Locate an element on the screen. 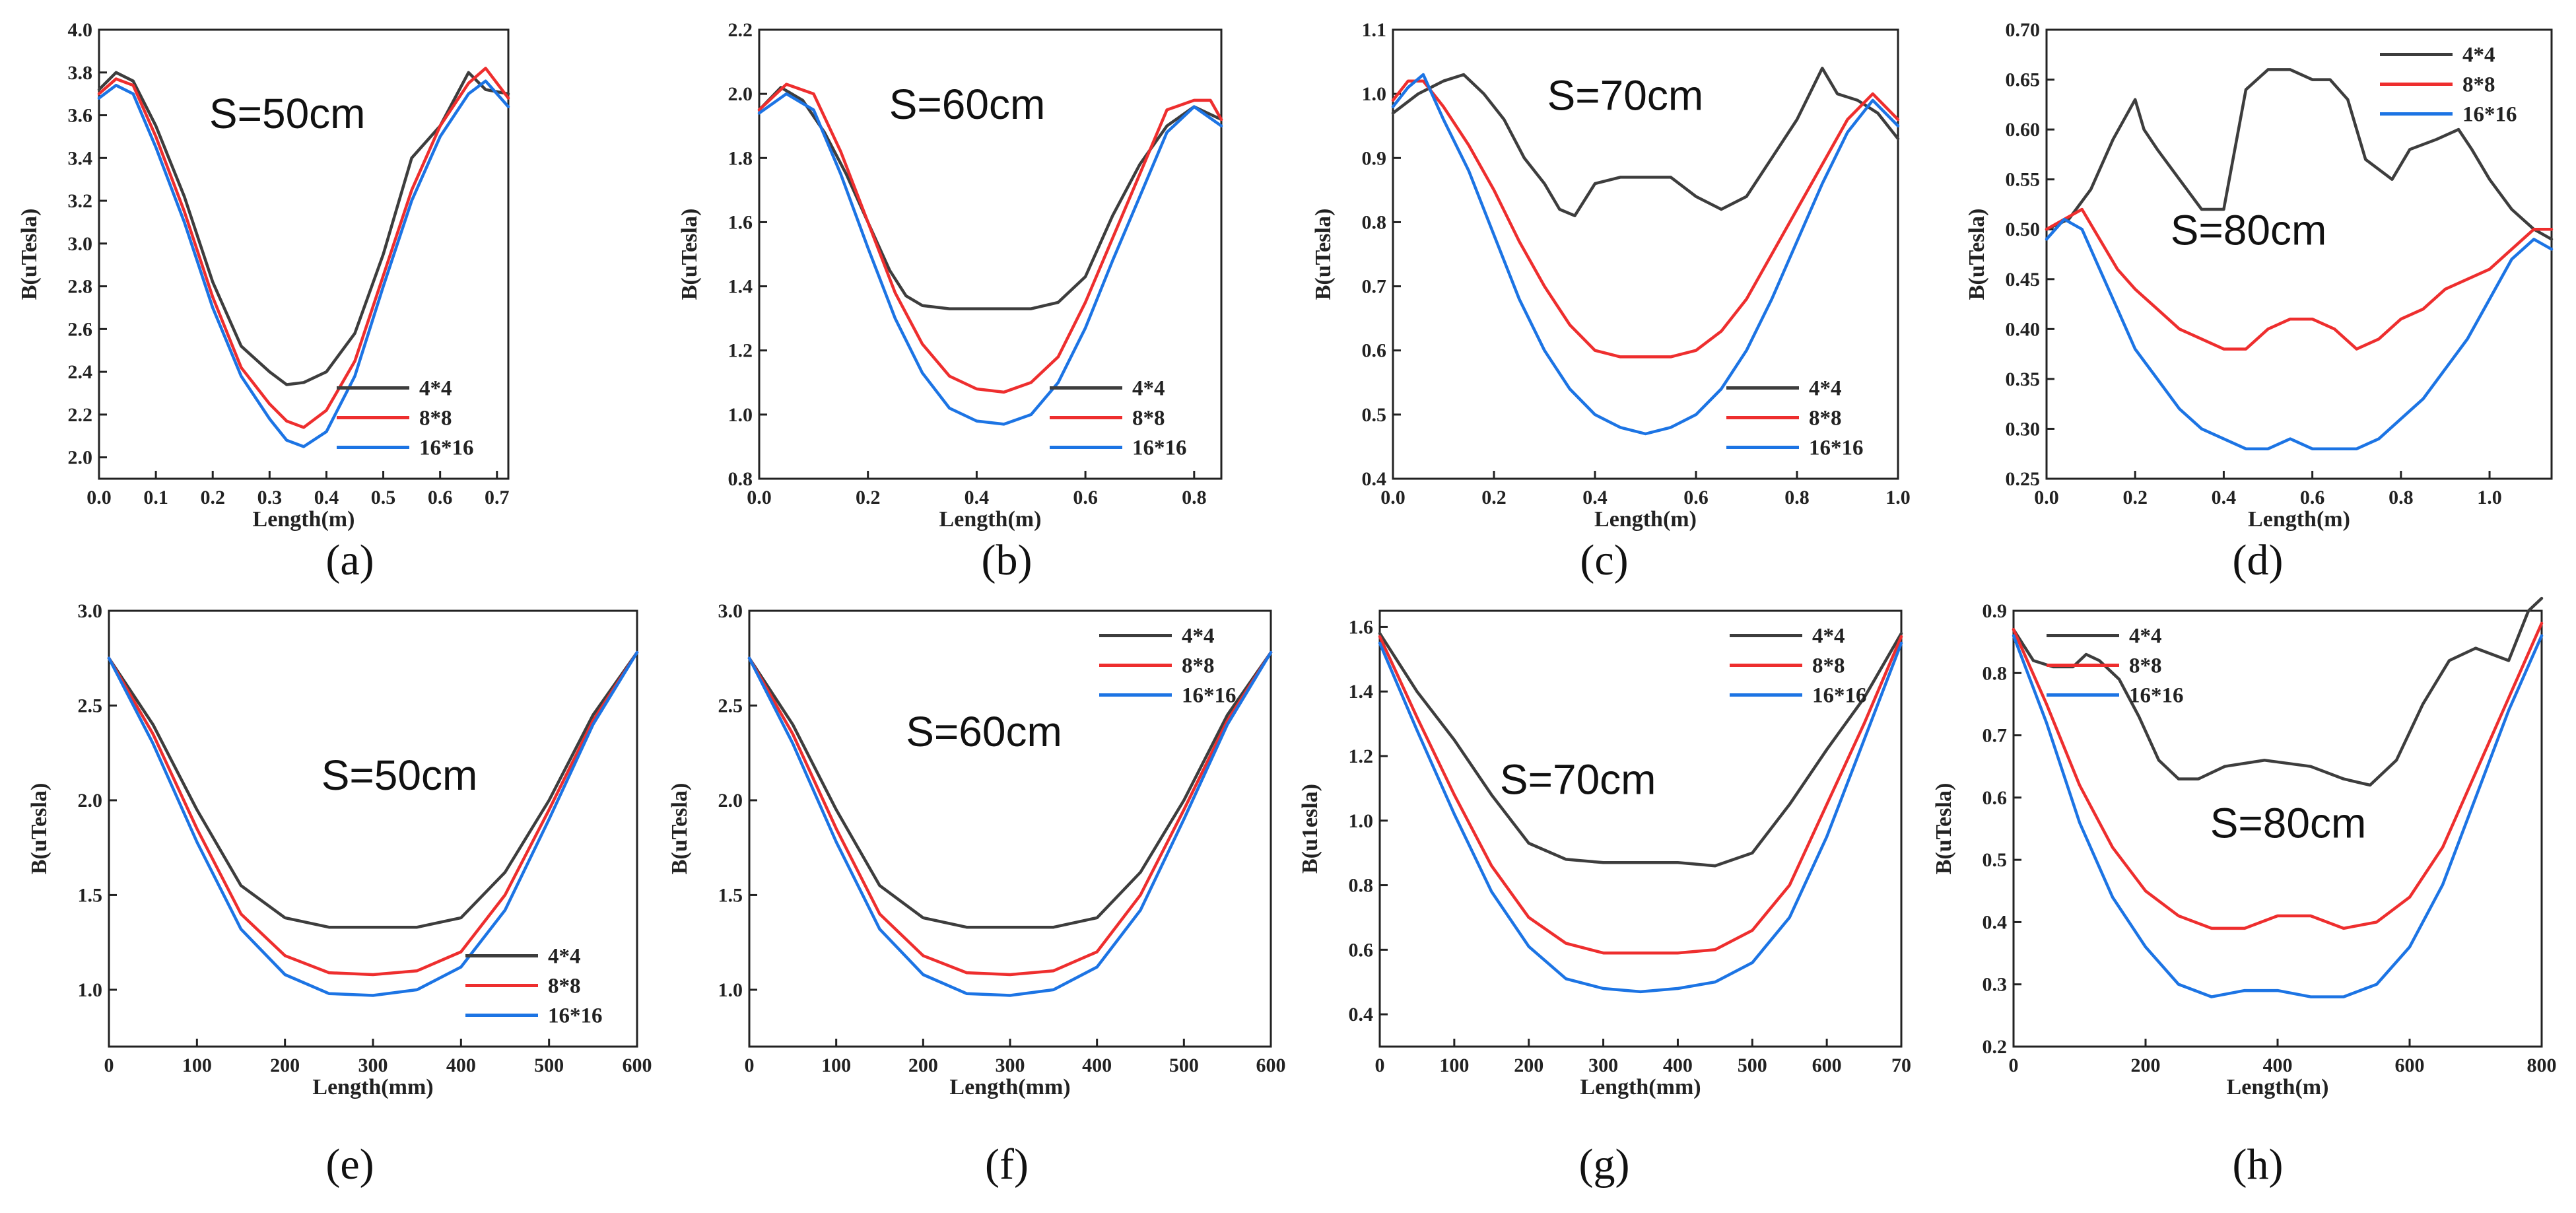  x-tick-label: 0.6 is located at coordinates (1085, 497).